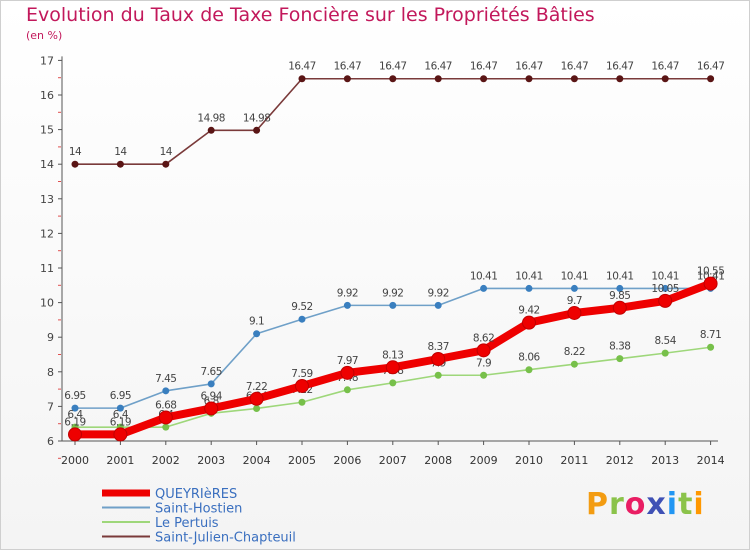 Image resolution: width=750 pixels, height=550 pixels. What do you see at coordinates (617, 504) in the screenshot?
I see `logo-letter: r` at bounding box center [617, 504].